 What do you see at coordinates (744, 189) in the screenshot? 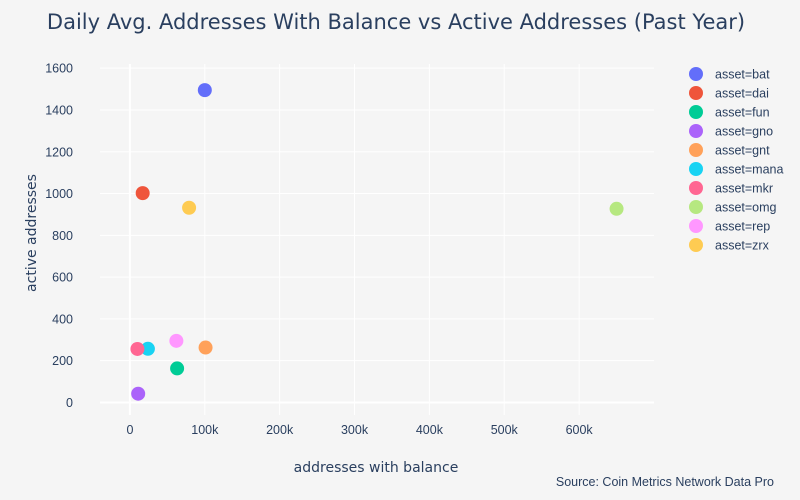
I see `legend-label: asset=mkr` at bounding box center [744, 189].